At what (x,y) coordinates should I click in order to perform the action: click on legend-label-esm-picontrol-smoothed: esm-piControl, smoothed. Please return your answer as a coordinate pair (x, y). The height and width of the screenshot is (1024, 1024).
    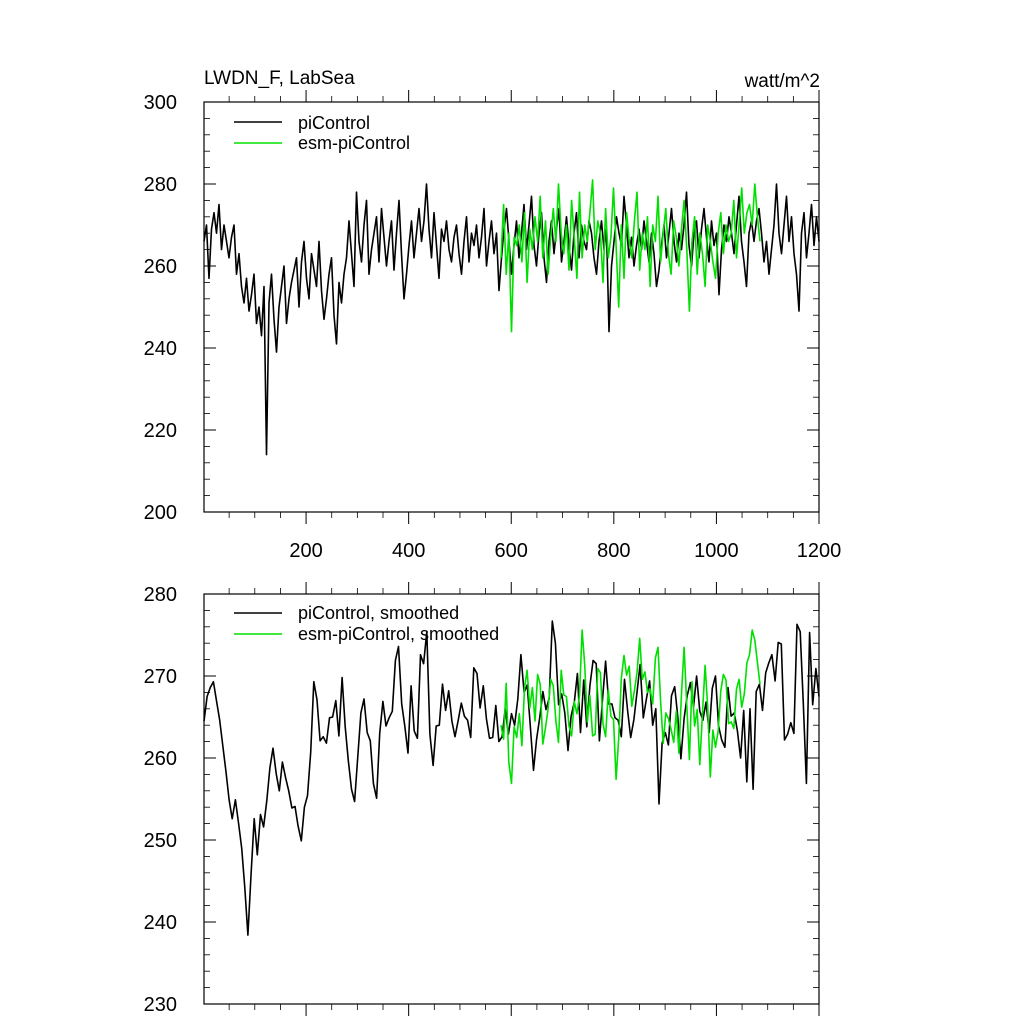
    Looking at the image, I should click on (398, 634).